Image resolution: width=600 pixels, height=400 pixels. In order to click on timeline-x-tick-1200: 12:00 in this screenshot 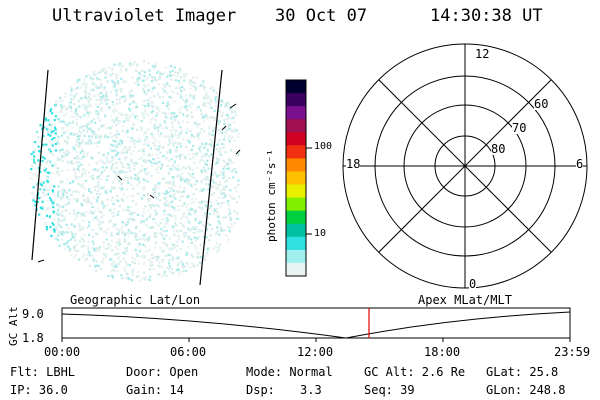, I will do `click(315, 352)`.